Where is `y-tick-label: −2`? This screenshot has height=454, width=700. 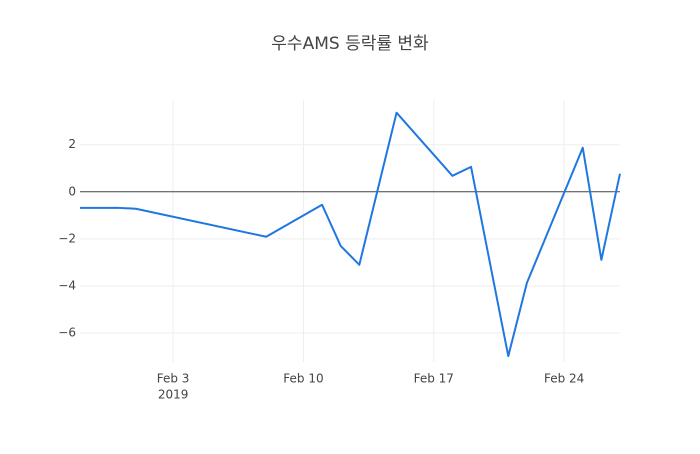
y-tick-label: −2 is located at coordinates (67, 238).